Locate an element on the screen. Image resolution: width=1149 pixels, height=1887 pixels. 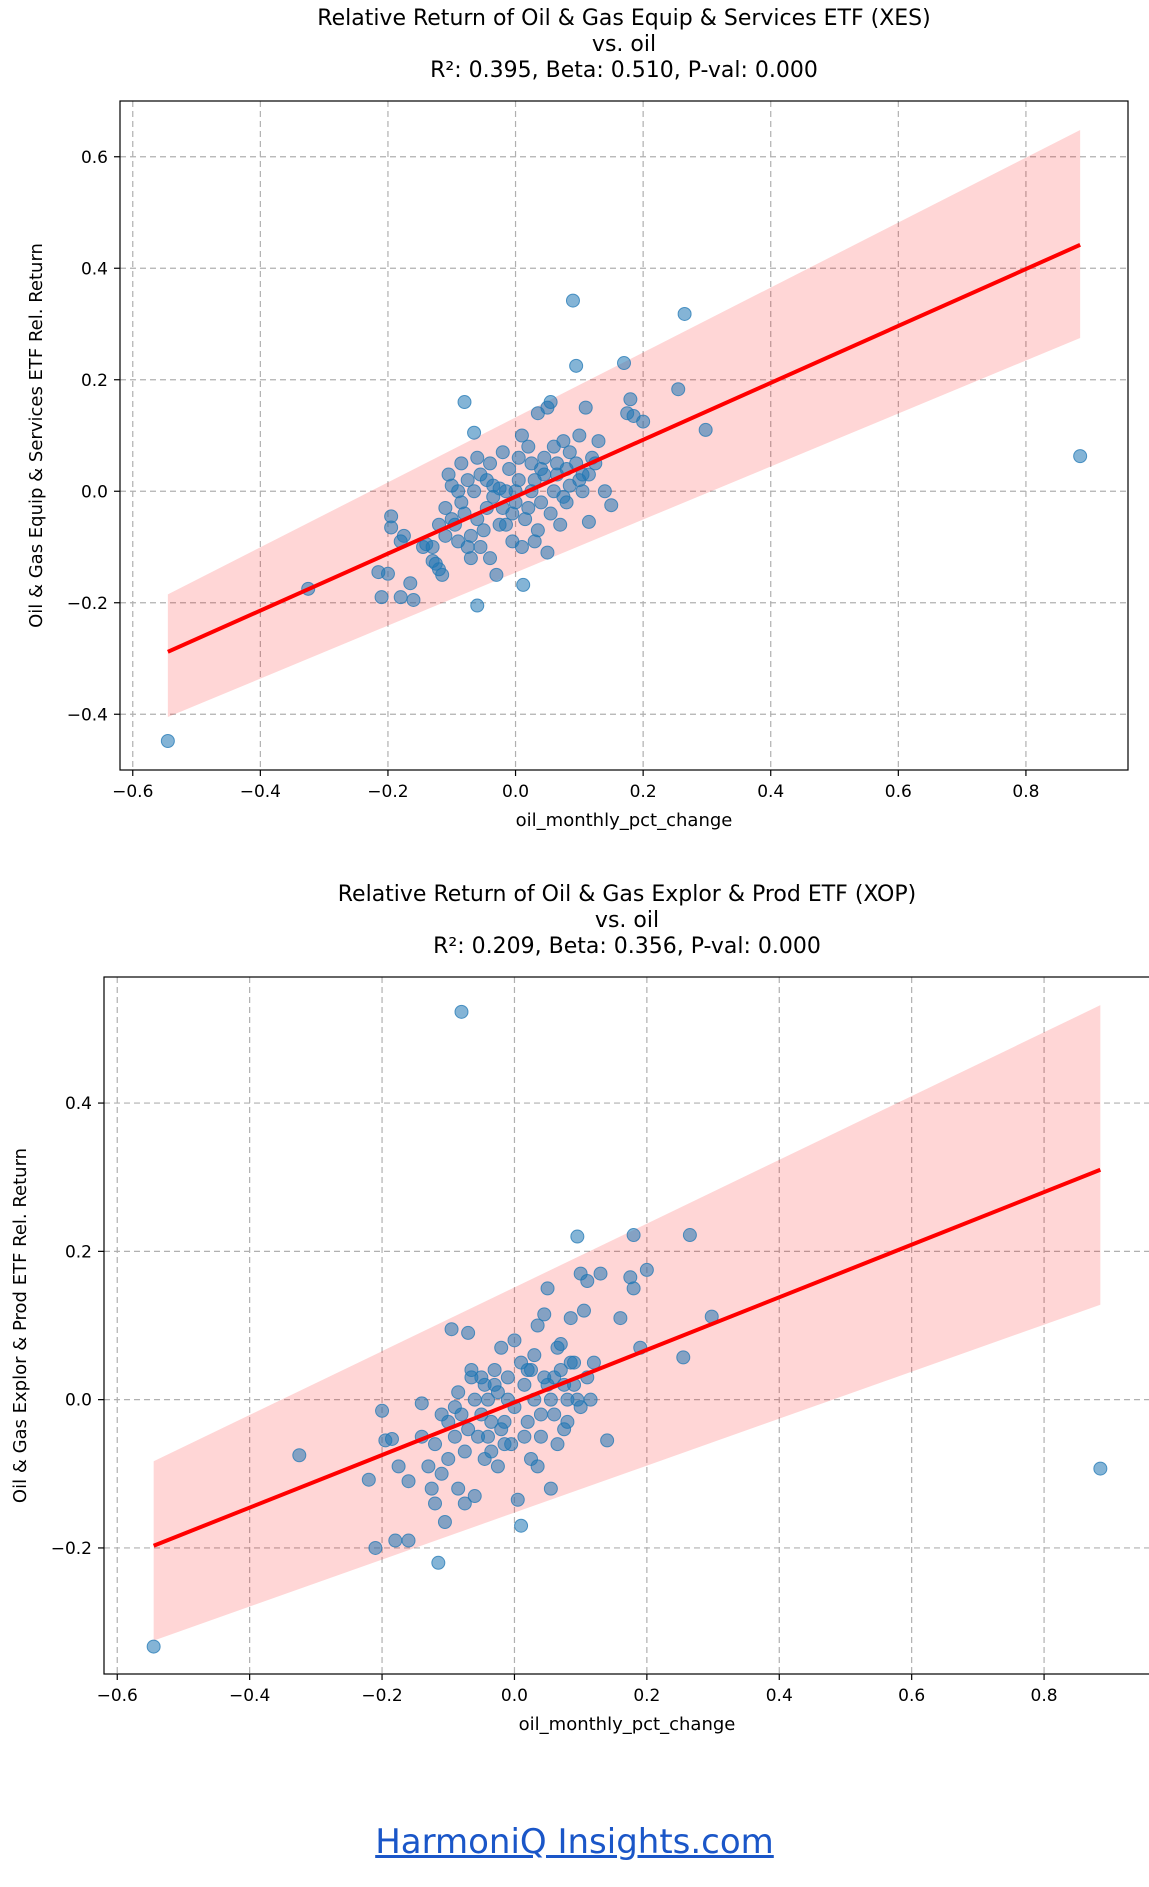
harmoniq-insights-link: HarmoniQ Insights.com is located at coordinates (574, 1842).